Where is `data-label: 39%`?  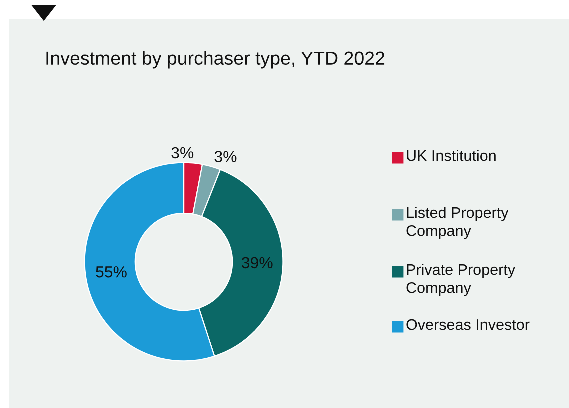
data-label: 39% is located at coordinates (257, 263).